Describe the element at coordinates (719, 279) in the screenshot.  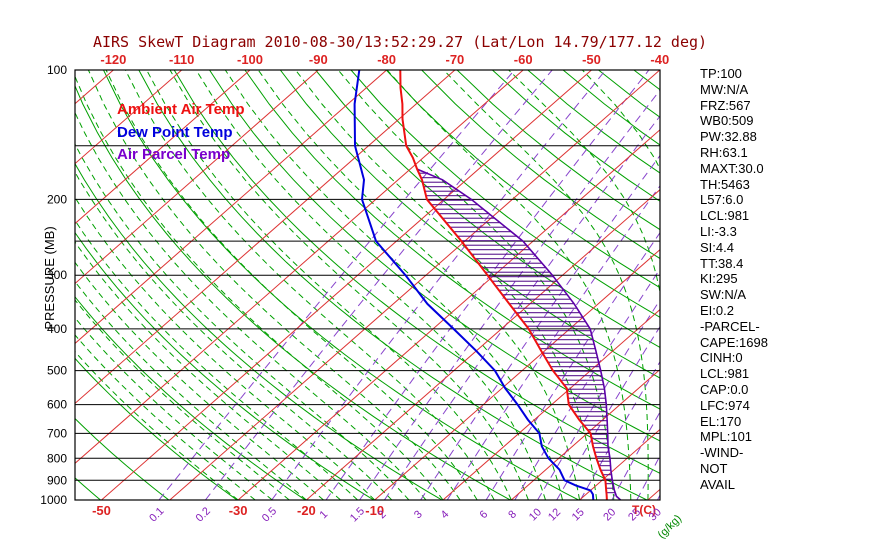
I see `stat-line: KI:295` at that location.